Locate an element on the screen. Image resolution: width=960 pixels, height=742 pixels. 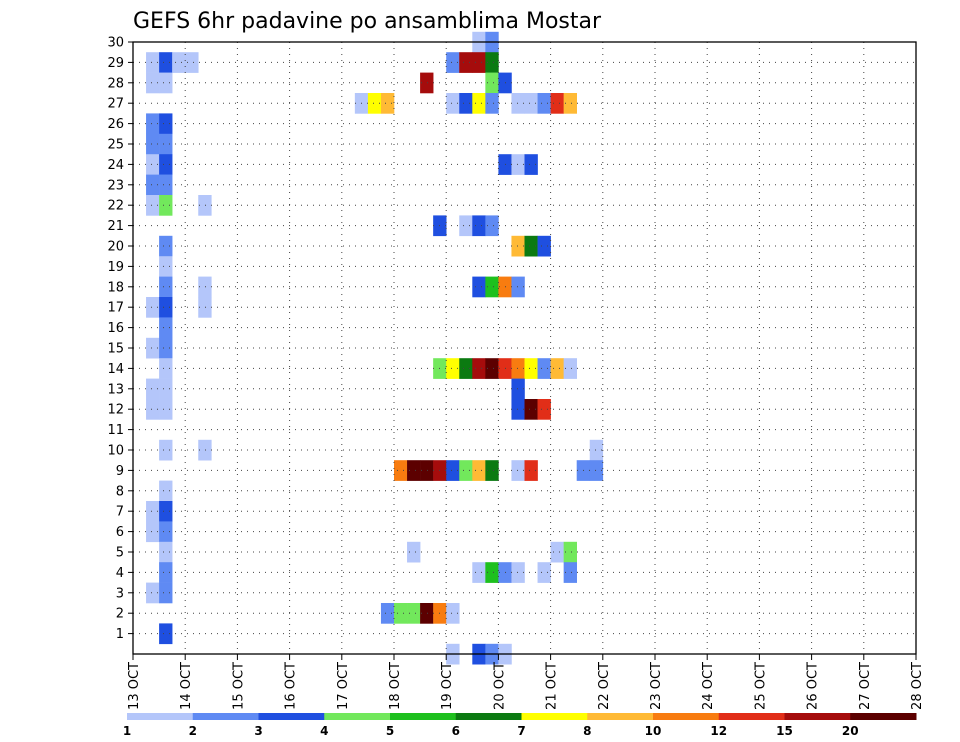
y-tick-label: 6 is located at coordinates (120, 532).